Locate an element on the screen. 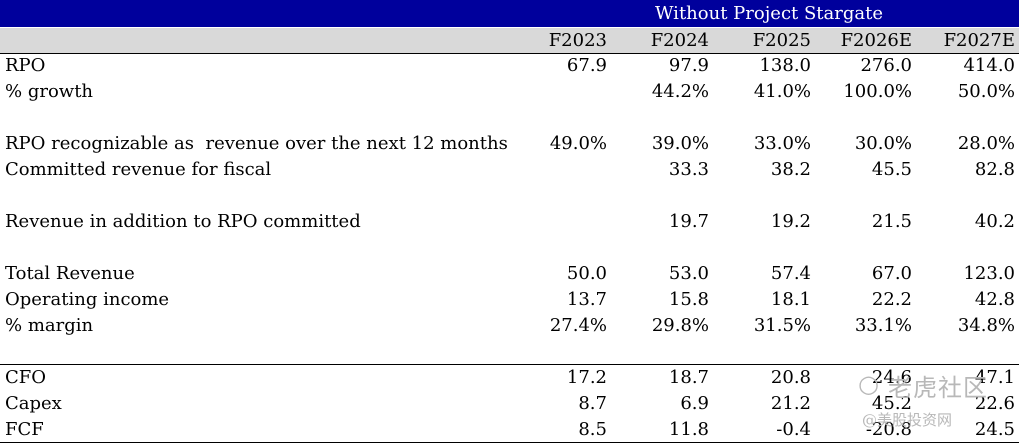 Image resolution: width=1019 pixels, height=443 pixels. table-cell: 19.7 is located at coordinates (688, 221).